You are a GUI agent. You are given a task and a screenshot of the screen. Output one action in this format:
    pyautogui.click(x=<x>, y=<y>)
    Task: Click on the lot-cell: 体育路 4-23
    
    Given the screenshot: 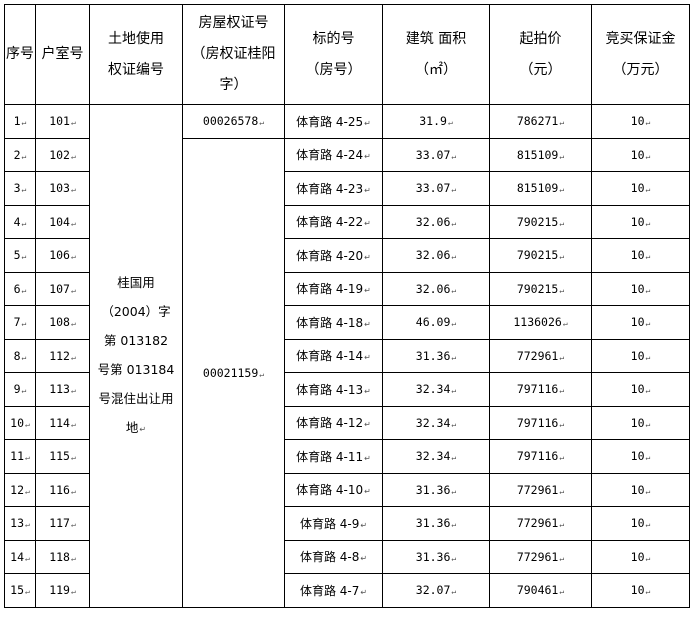 What is the action you would take?
    pyautogui.click(x=333, y=188)
    